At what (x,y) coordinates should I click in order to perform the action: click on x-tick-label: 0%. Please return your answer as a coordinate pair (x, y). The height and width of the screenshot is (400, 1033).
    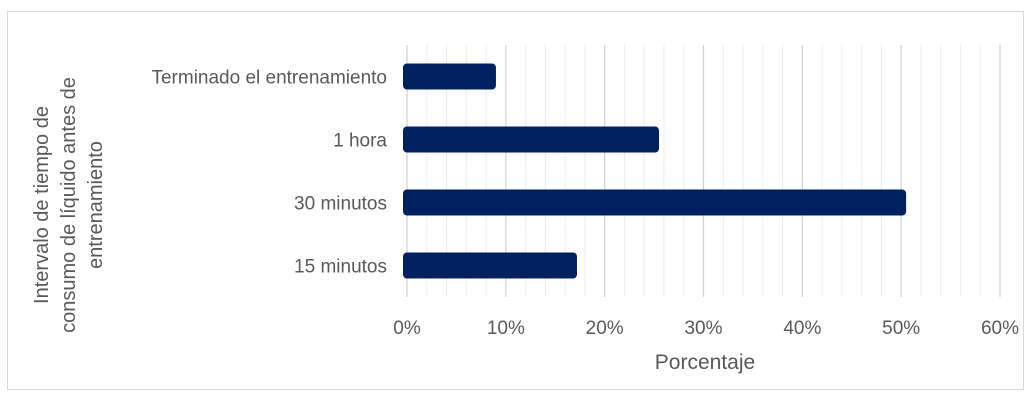
    Looking at the image, I should click on (407, 328).